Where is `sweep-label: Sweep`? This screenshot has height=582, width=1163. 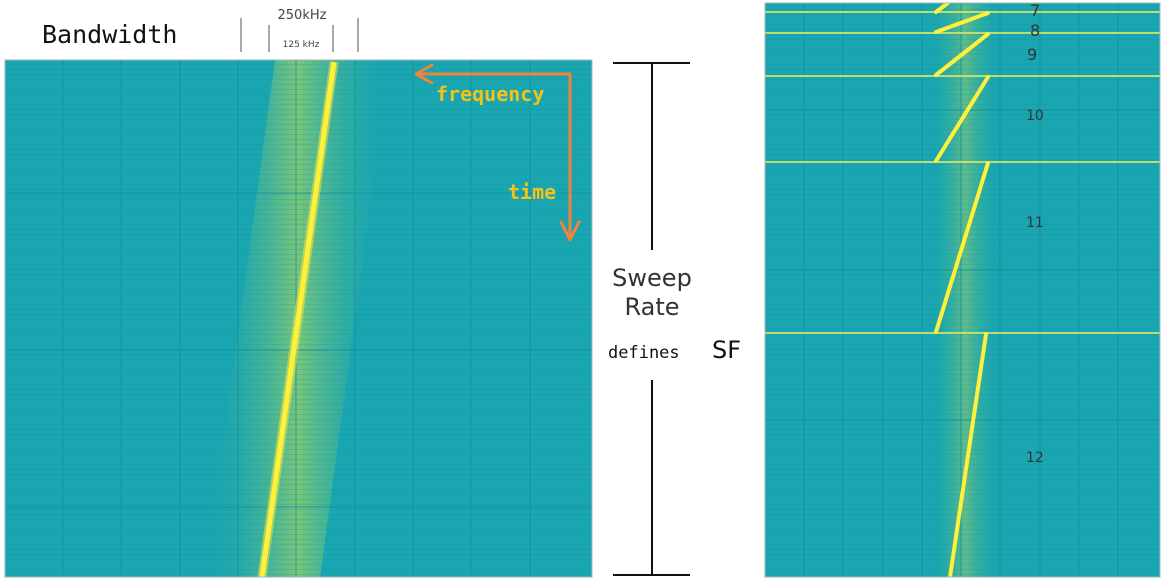
sweep-label: Sweep is located at coordinates (652, 278).